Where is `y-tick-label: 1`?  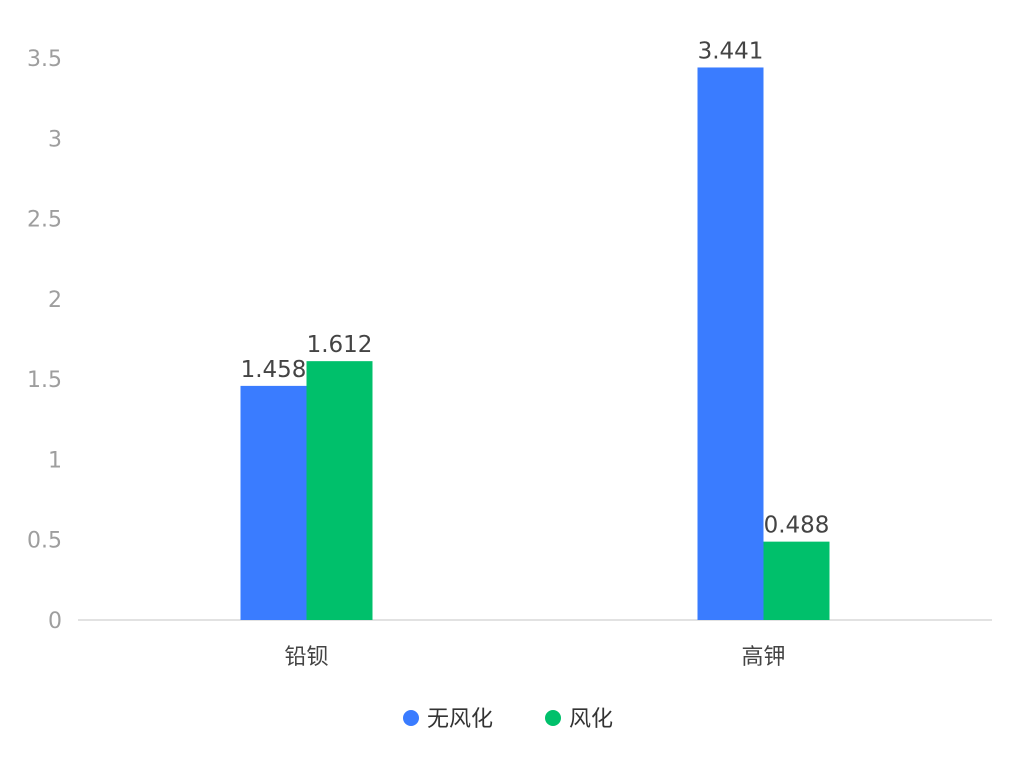
y-tick-label: 1 is located at coordinates (55, 460).